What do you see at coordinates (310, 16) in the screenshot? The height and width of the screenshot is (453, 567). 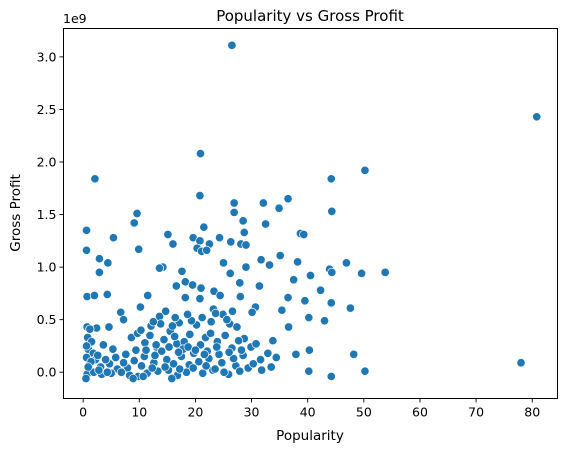 I see `chart-title: Popularity vs Gross Profit` at bounding box center [310, 16].